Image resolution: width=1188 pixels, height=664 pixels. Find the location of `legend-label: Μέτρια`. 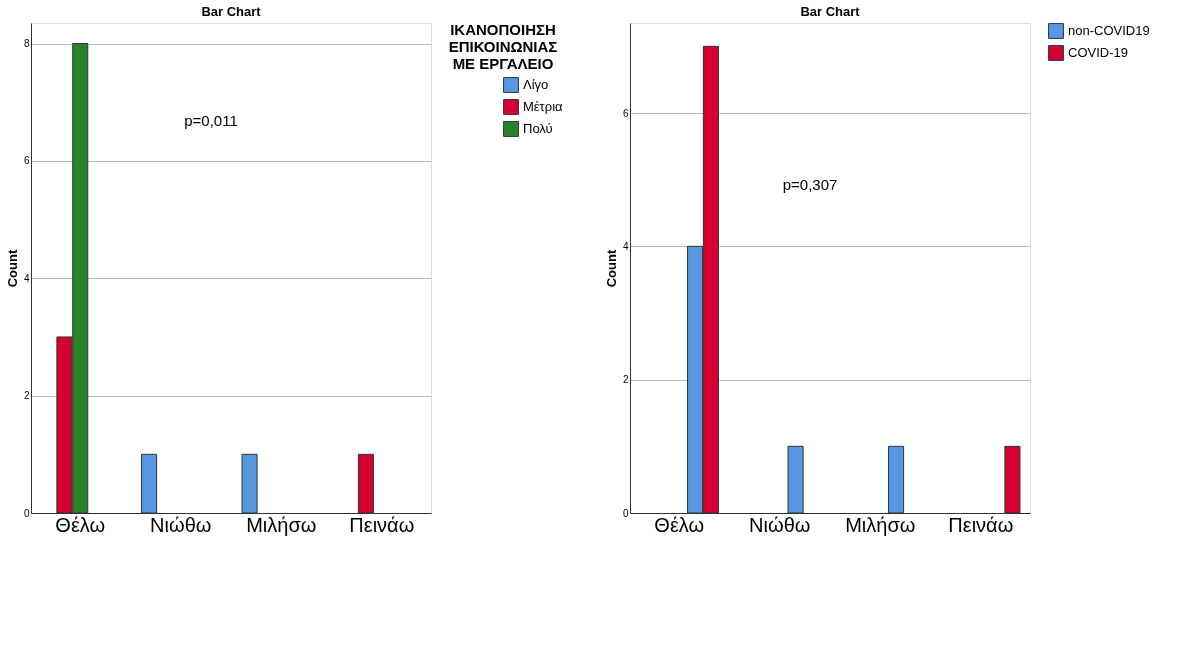

legend-label: Μέτρια is located at coordinates (543, 106).